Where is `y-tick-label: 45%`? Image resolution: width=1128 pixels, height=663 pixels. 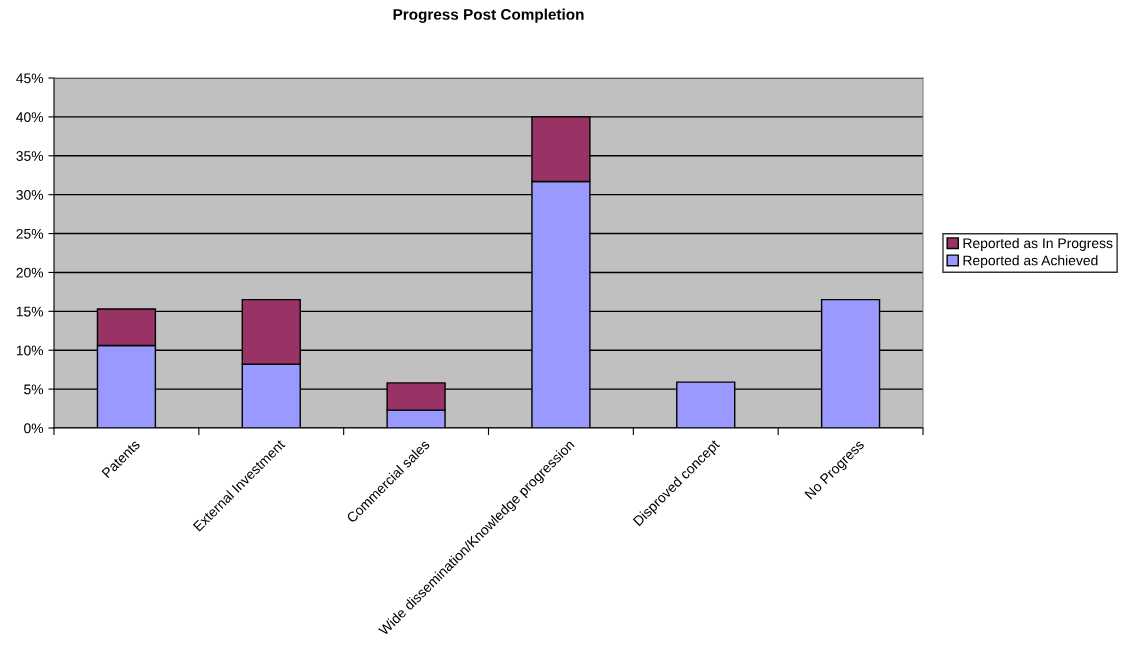 y-tick-label: 45% is located at coordinates (30, 78).